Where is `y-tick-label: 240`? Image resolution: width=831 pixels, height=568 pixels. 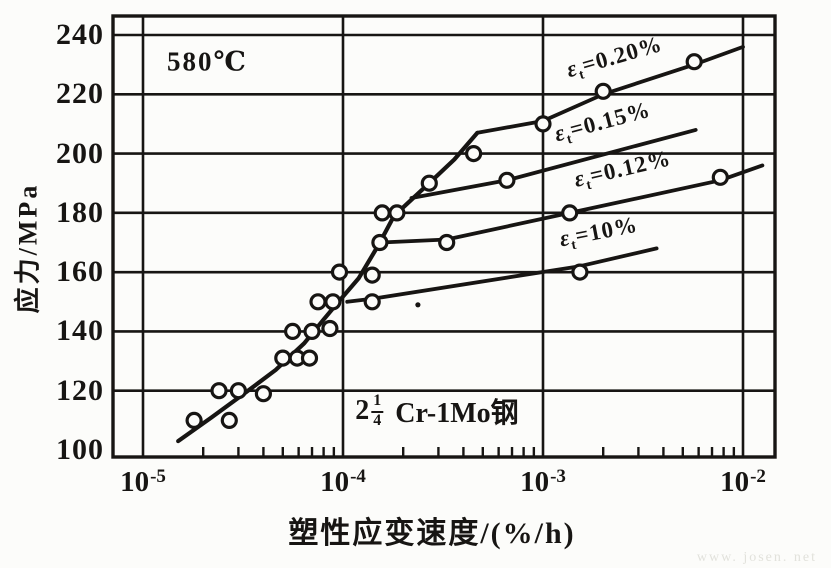
y-tick-label: 240 is located at coordinates (80, 34).